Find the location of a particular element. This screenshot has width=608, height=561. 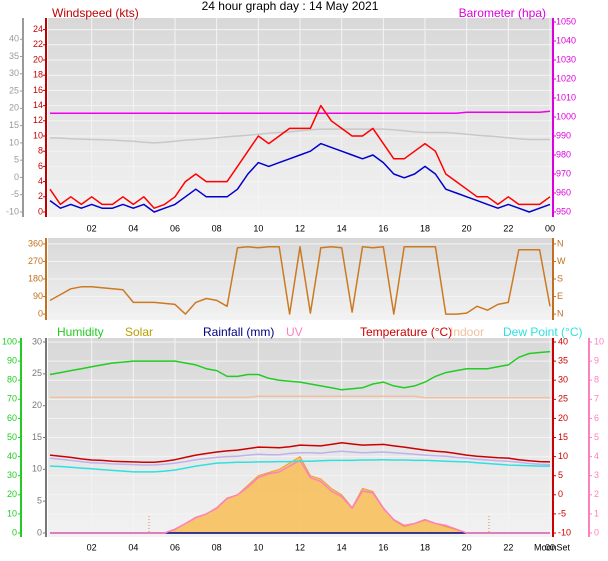

y2-tick-label: 1010 is located at coordinates (566, 97).